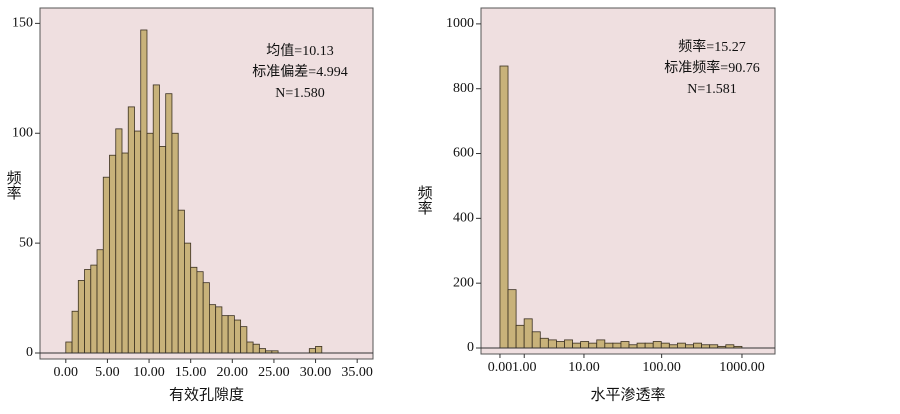  I want to click on x-axis-label: 水平渗透率, so click(627, 394).